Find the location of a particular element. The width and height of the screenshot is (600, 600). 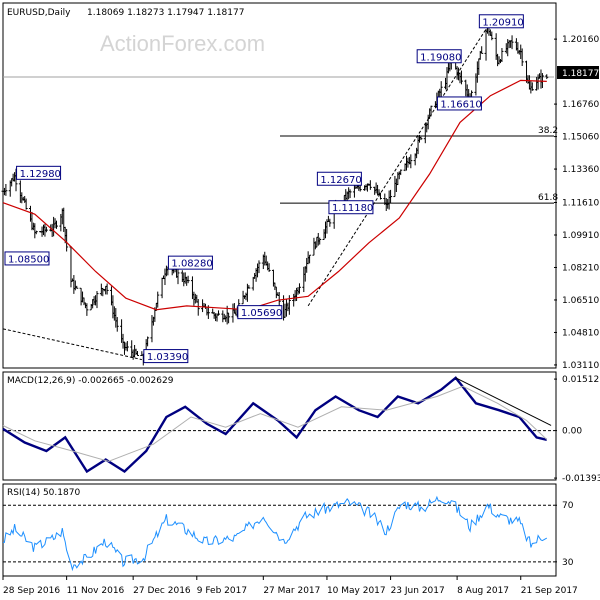

x-tick-label: 28 Sep 2016 is located at coordinates (31, 591).